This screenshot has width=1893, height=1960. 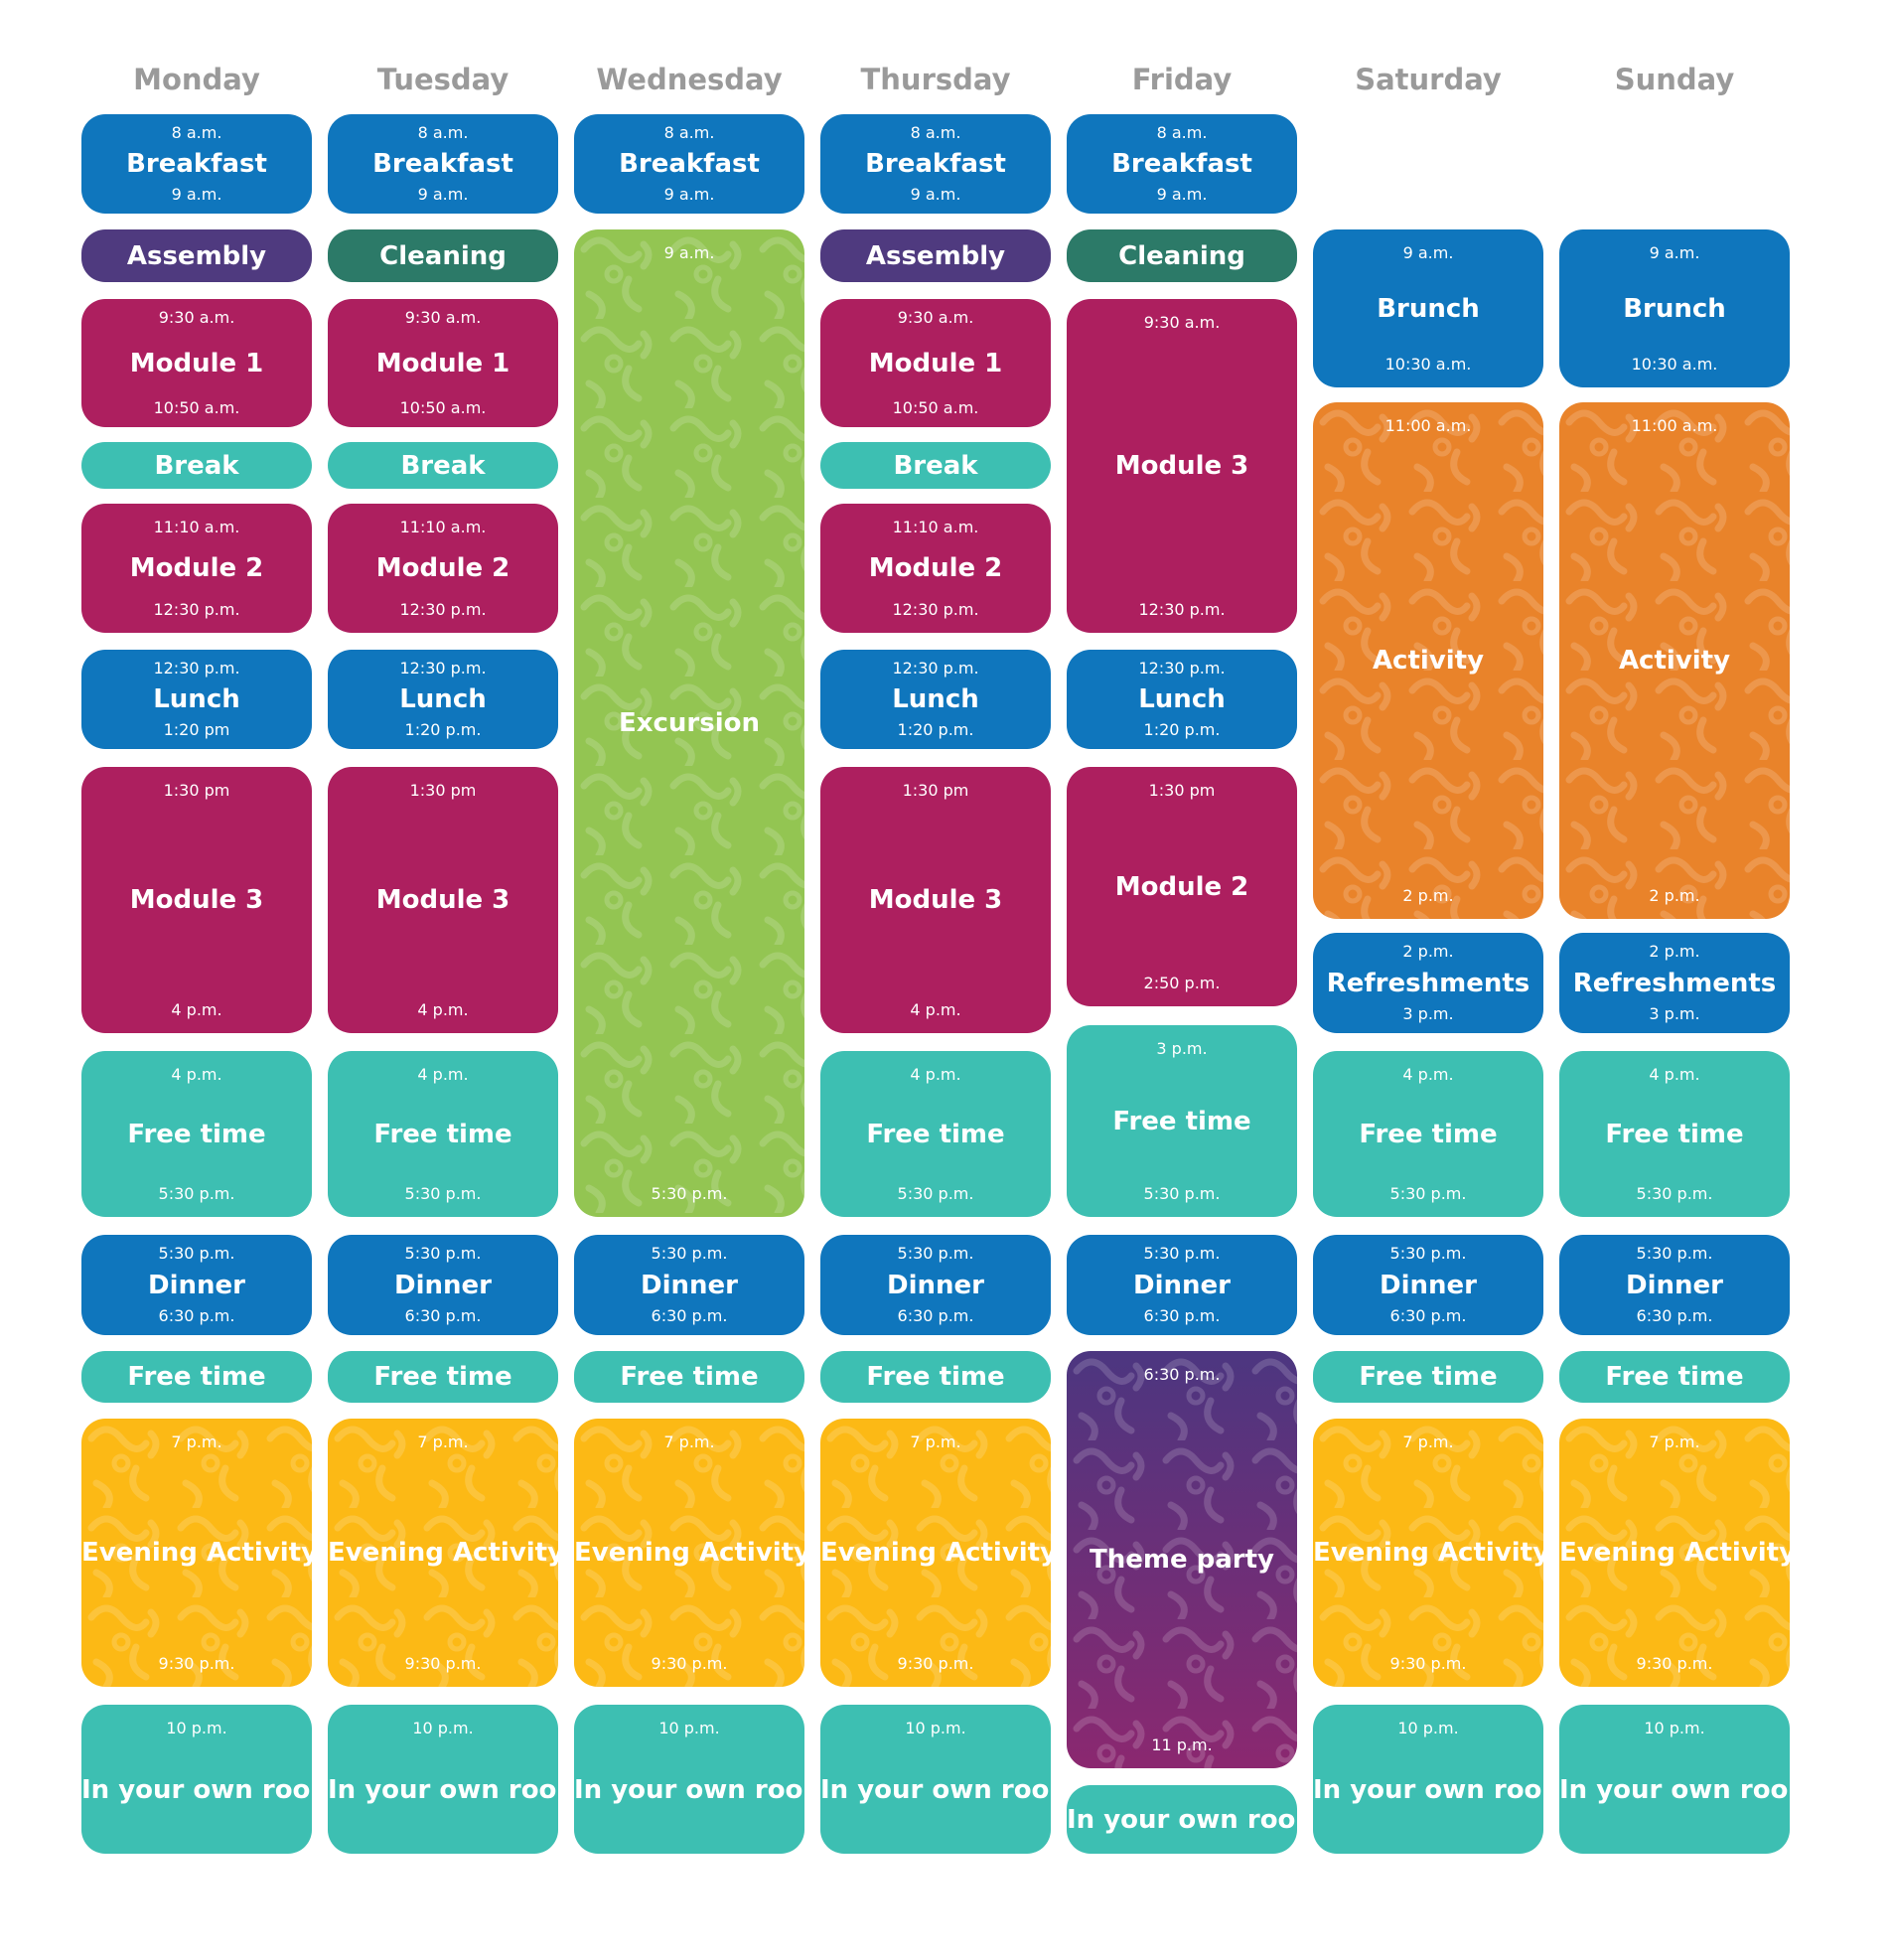 What do you see at coordinates (443, 1553) in the screenshot?
I see `event-evening-activity-tuesday: 7 p.m. Evening Activity 9:30 p.m.` at bounding box center [443, 1553].